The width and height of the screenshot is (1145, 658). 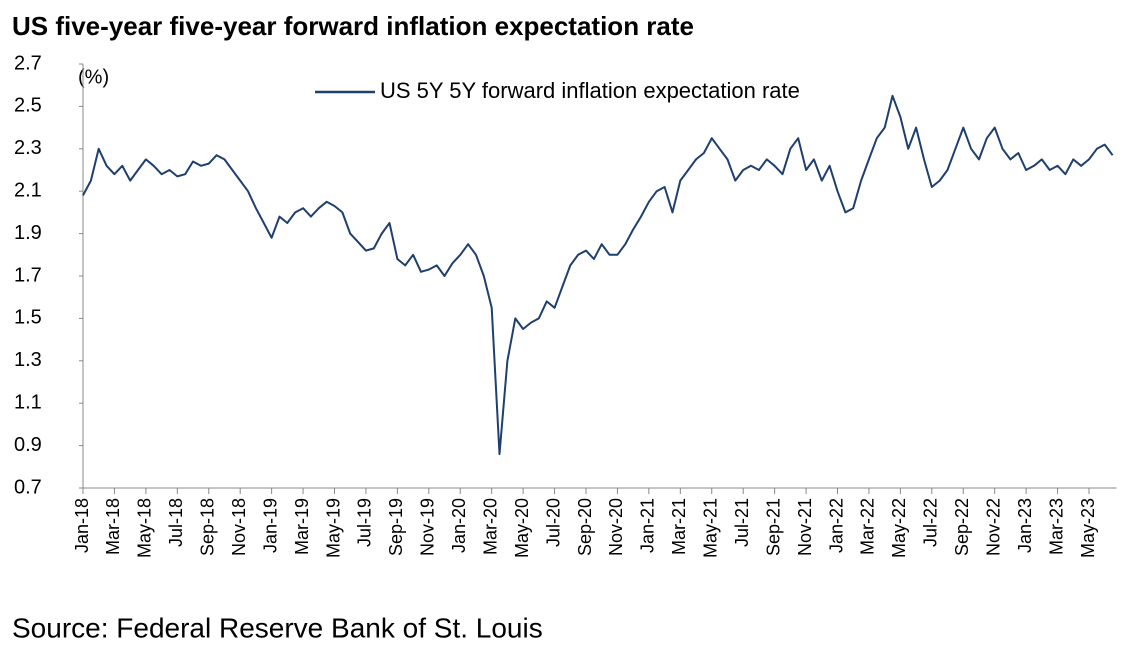 What do you see at coordinates (459, 525) in the screenshot?
I see `x-tick-label: Jan-20` at bounding box center [459, 525].